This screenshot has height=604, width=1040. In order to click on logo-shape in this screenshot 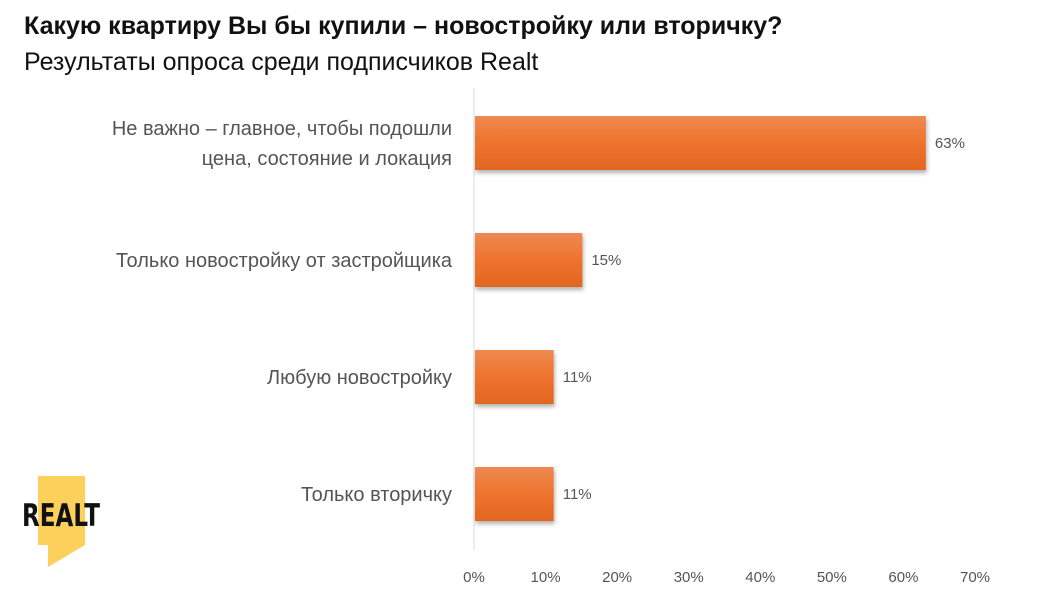, I will do `click(61, 521)`.